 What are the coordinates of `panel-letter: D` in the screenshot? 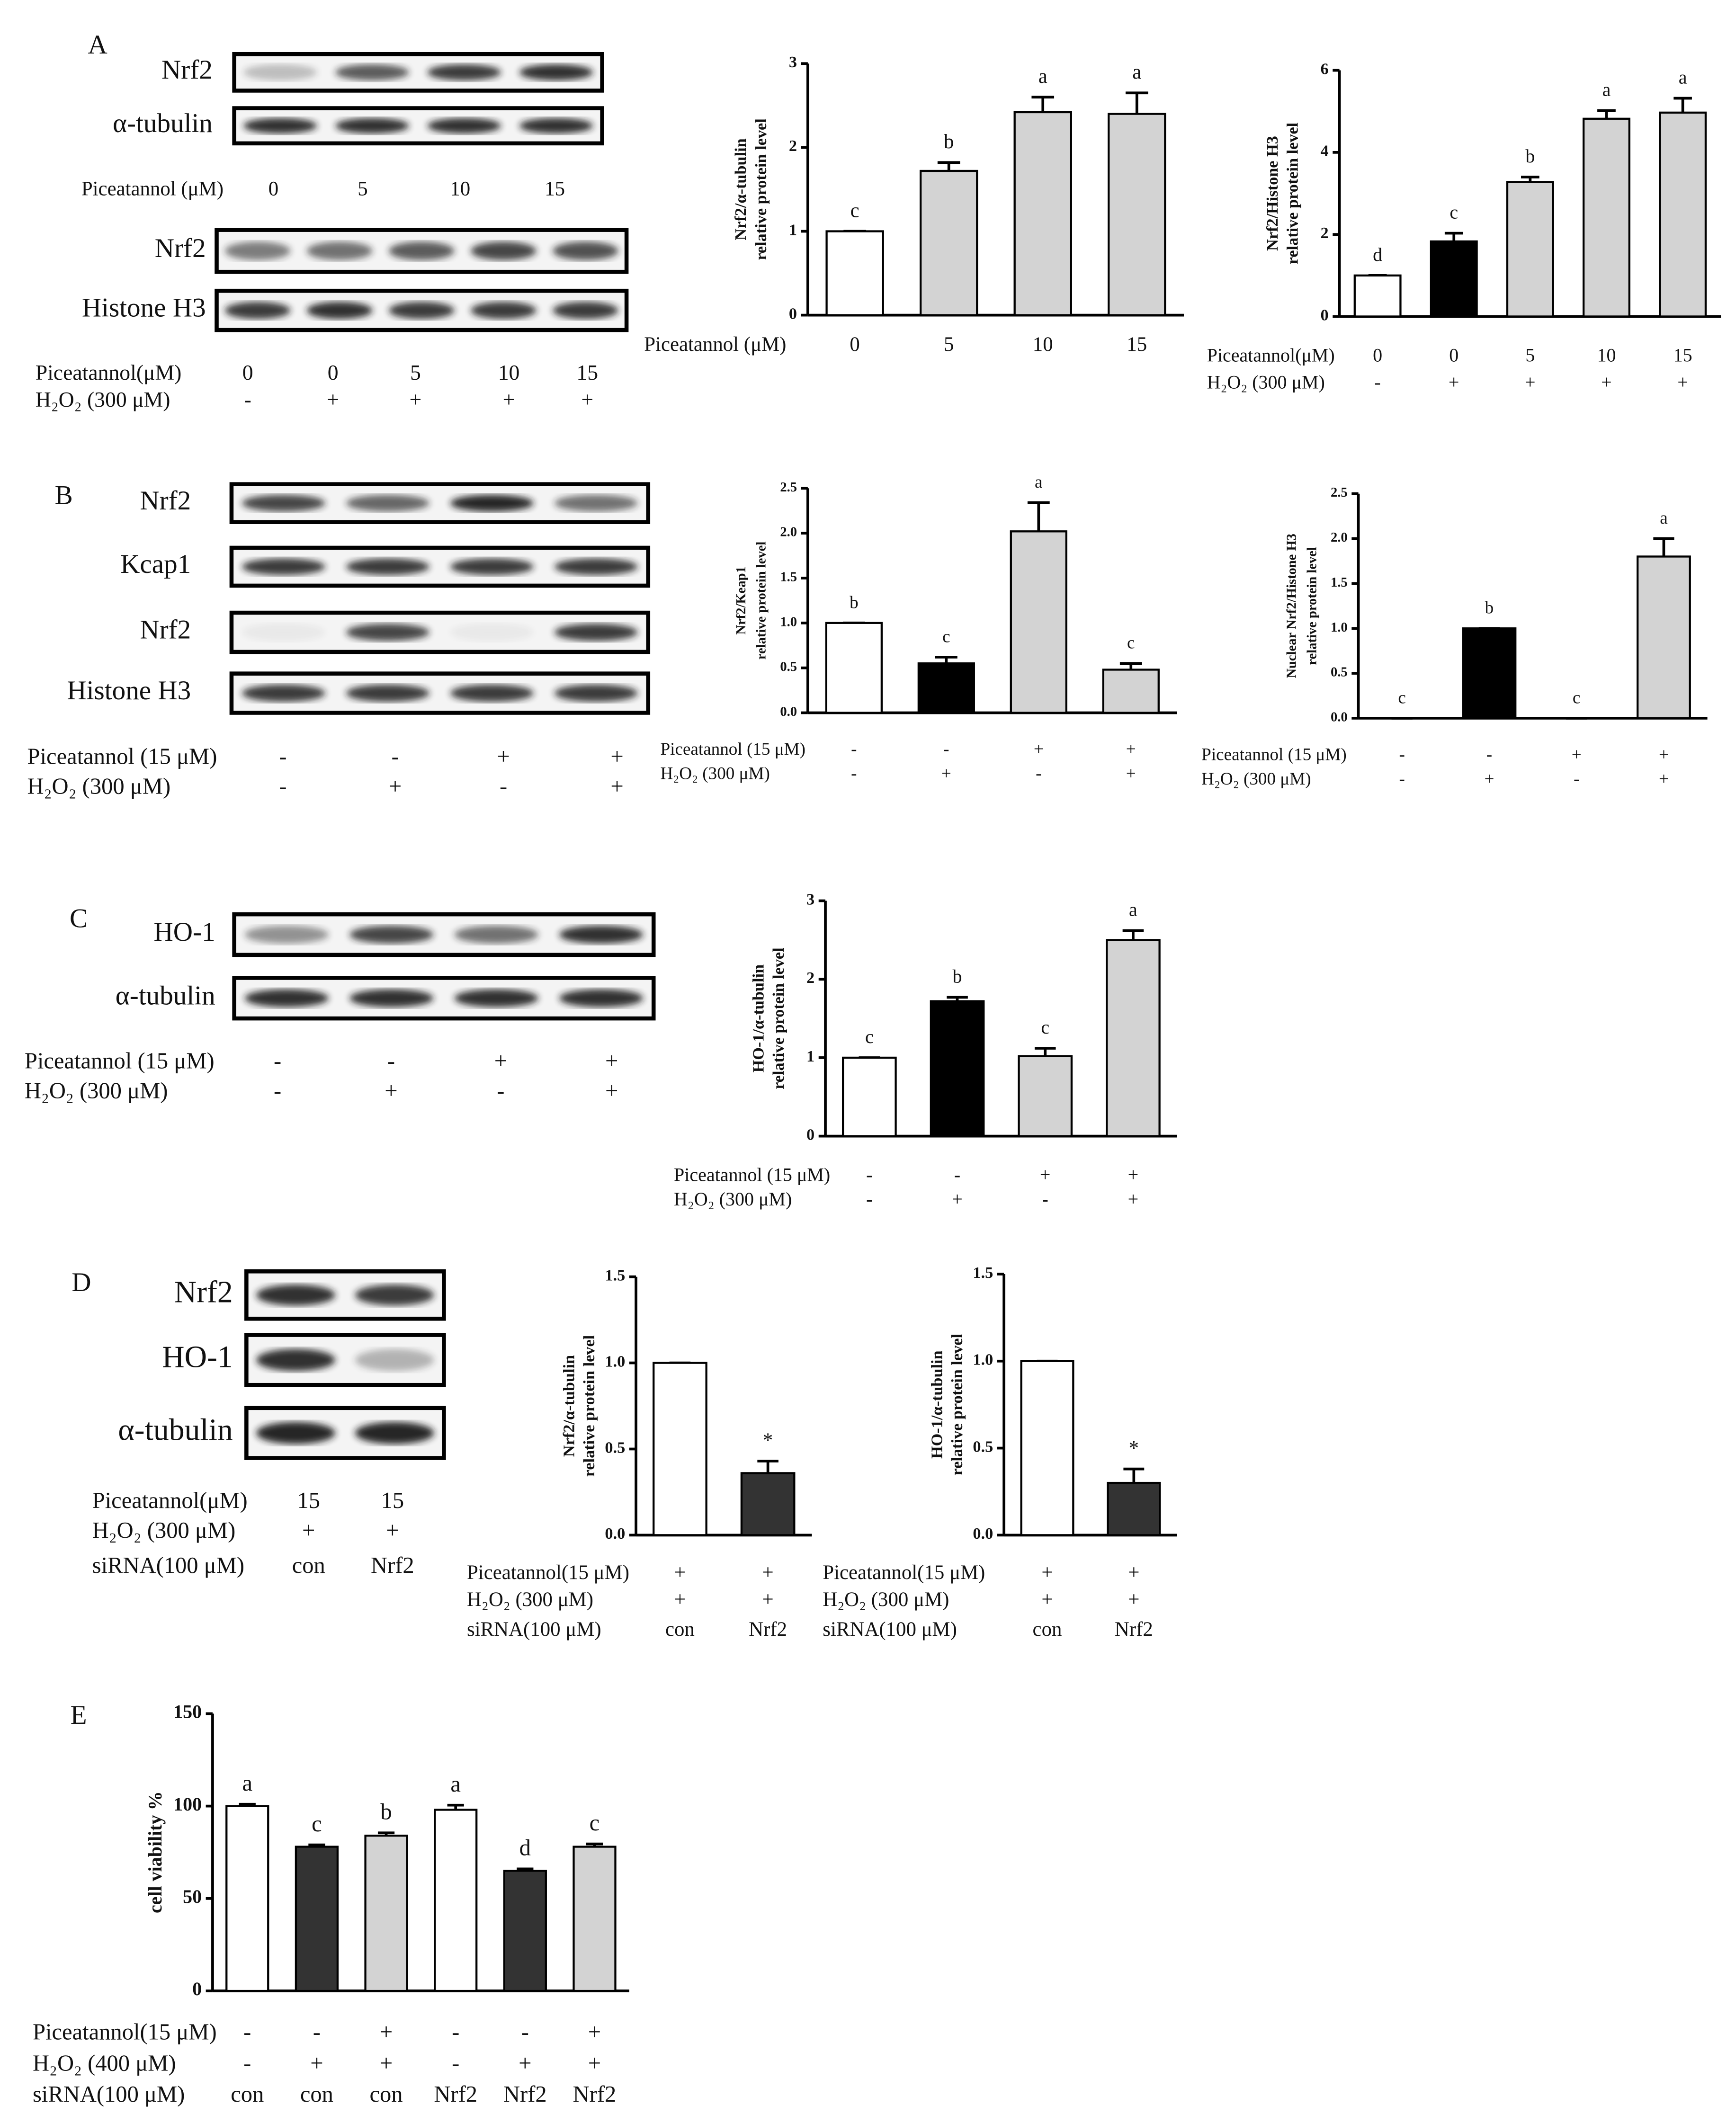 It's located at (81, 1282).